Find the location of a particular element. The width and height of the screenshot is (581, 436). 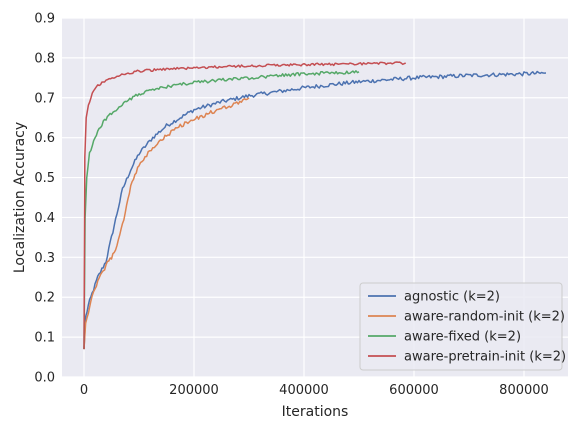

legend-entry: aware-pretrain-init (k=2) is located at coordinates (485, 357).